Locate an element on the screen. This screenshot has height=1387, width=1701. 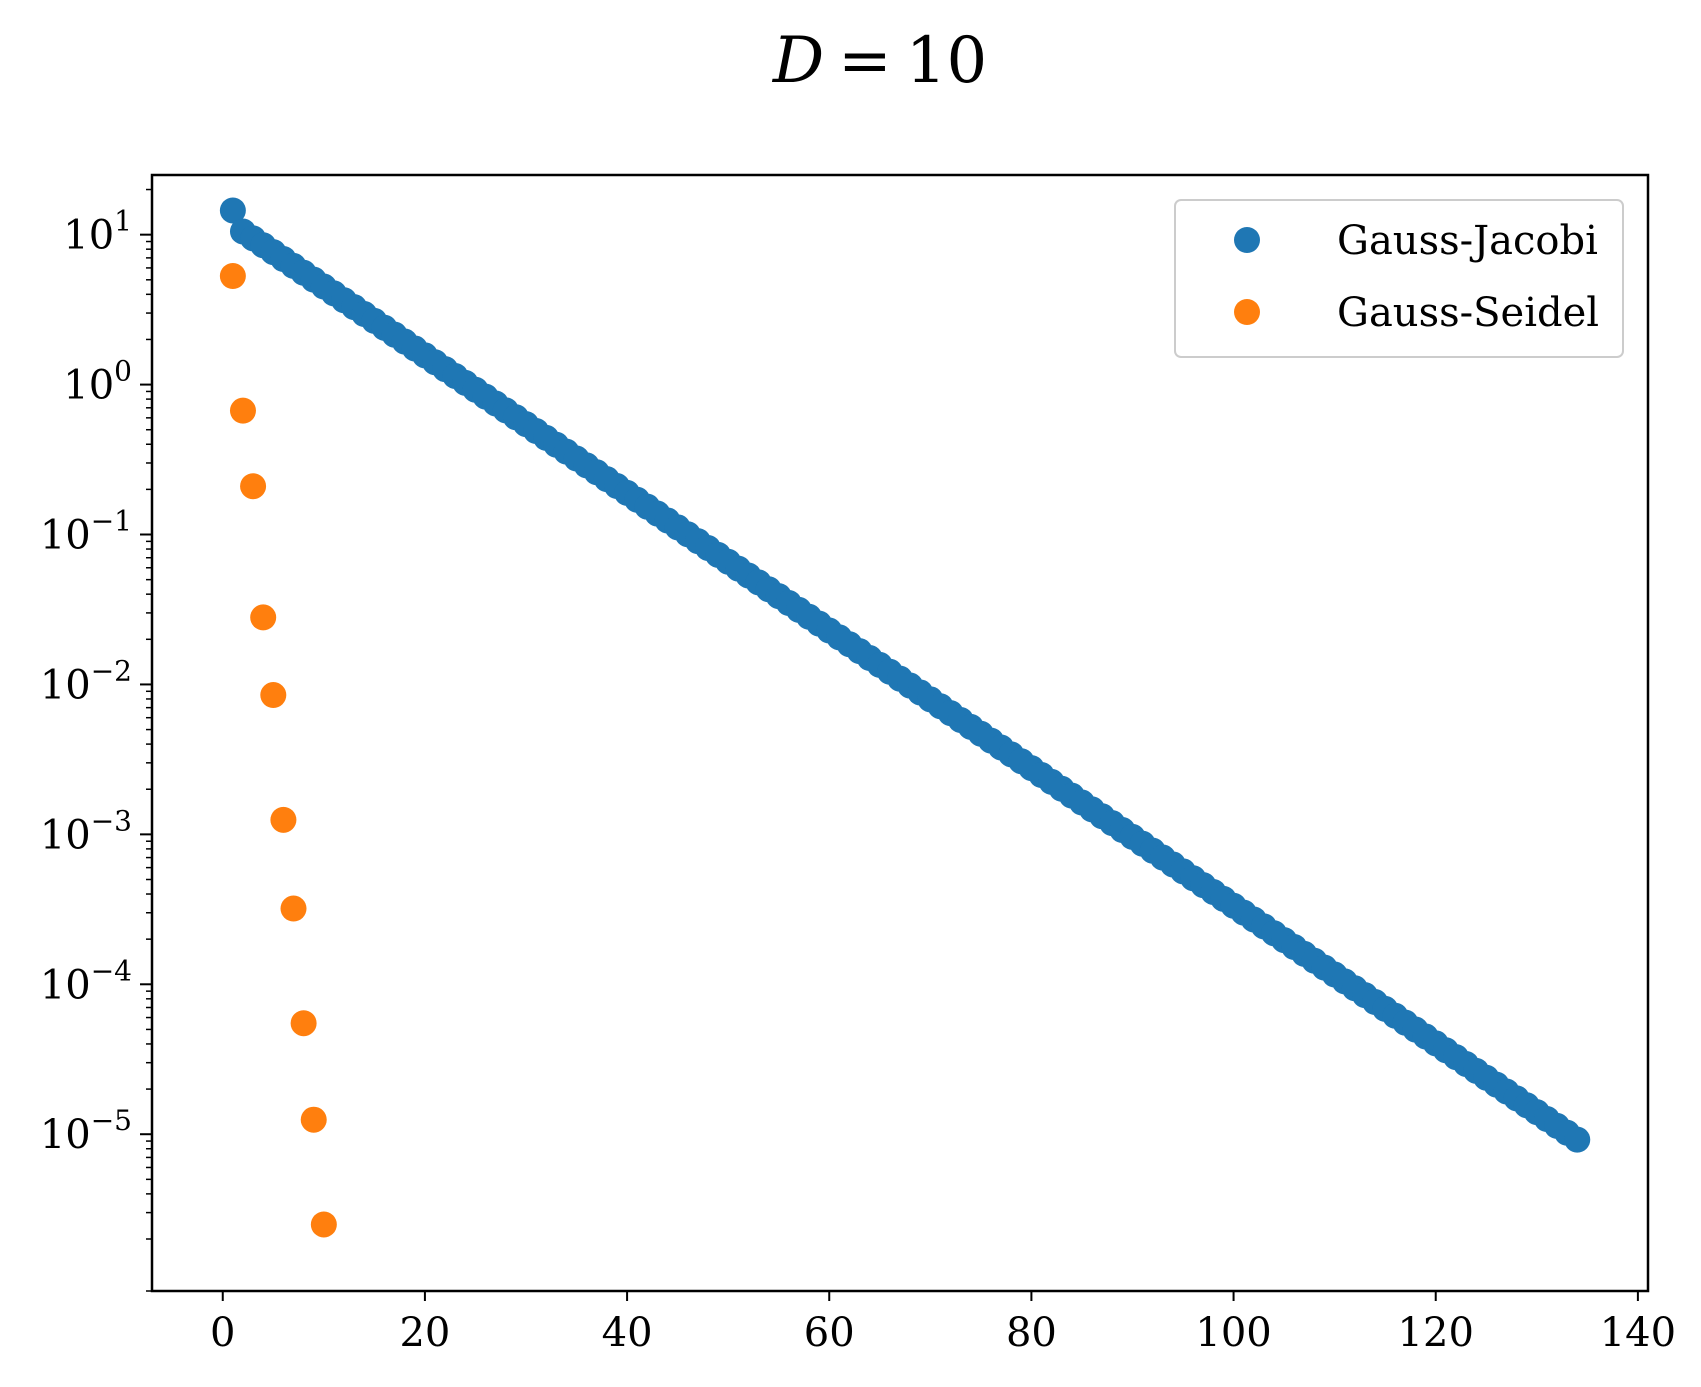
x-axis: 0 20 40 60 80 100 120 140 is located at coordinates (943, 1323).